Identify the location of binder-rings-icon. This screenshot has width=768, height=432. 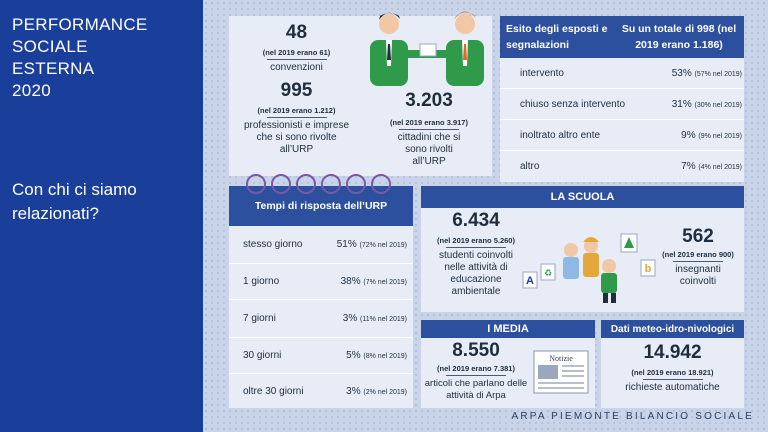
(318, 184).